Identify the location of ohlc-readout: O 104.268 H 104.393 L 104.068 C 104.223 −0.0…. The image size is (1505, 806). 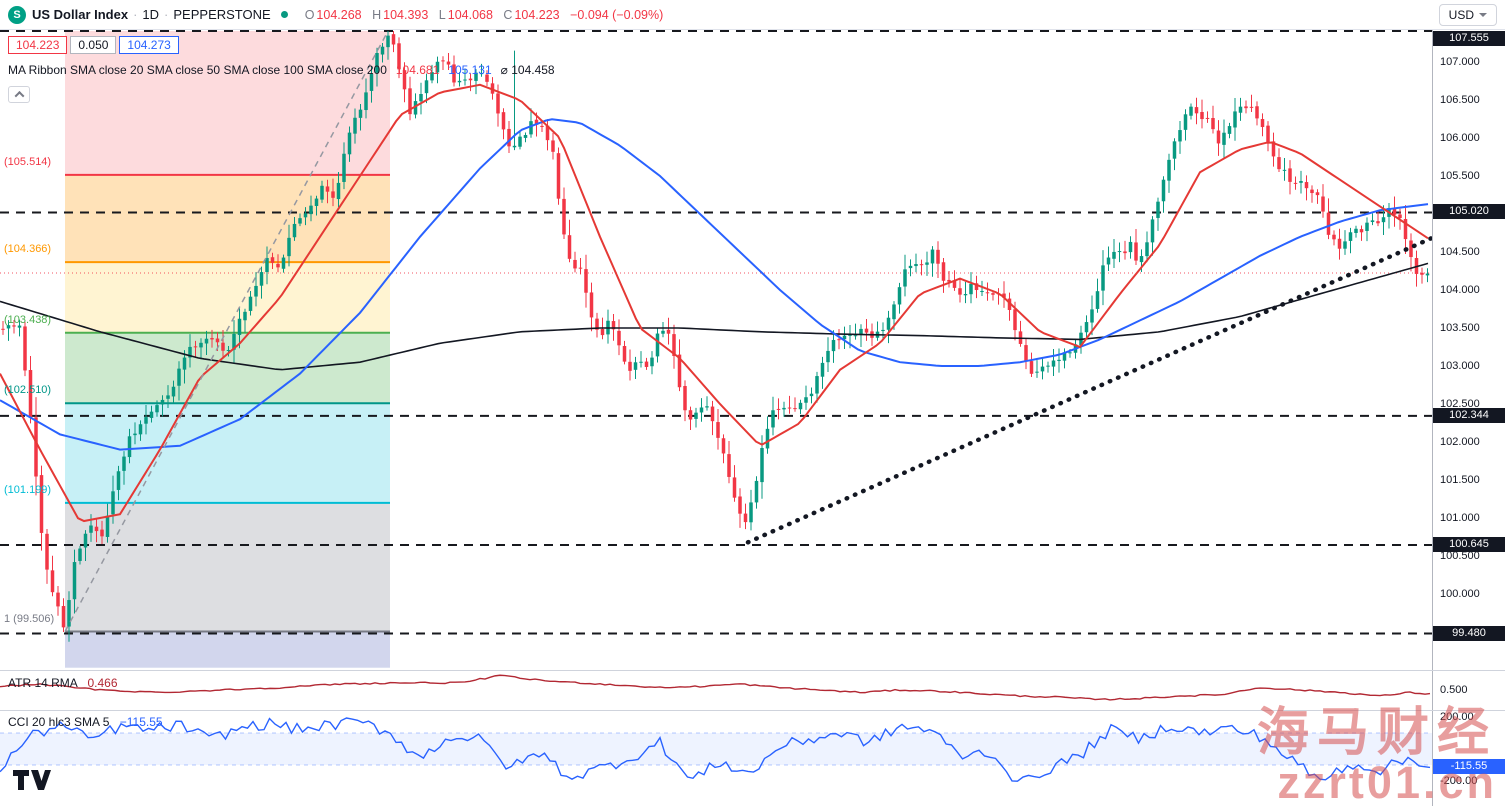
(481, 15).